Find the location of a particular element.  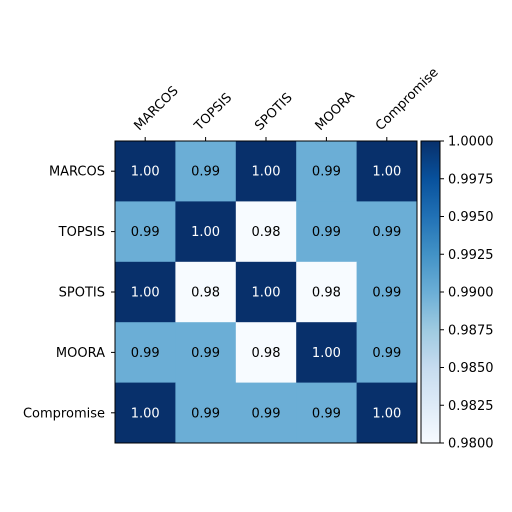

cell-value-label-topsis-marcos: 0.99 is located at coordinates (145, 232).